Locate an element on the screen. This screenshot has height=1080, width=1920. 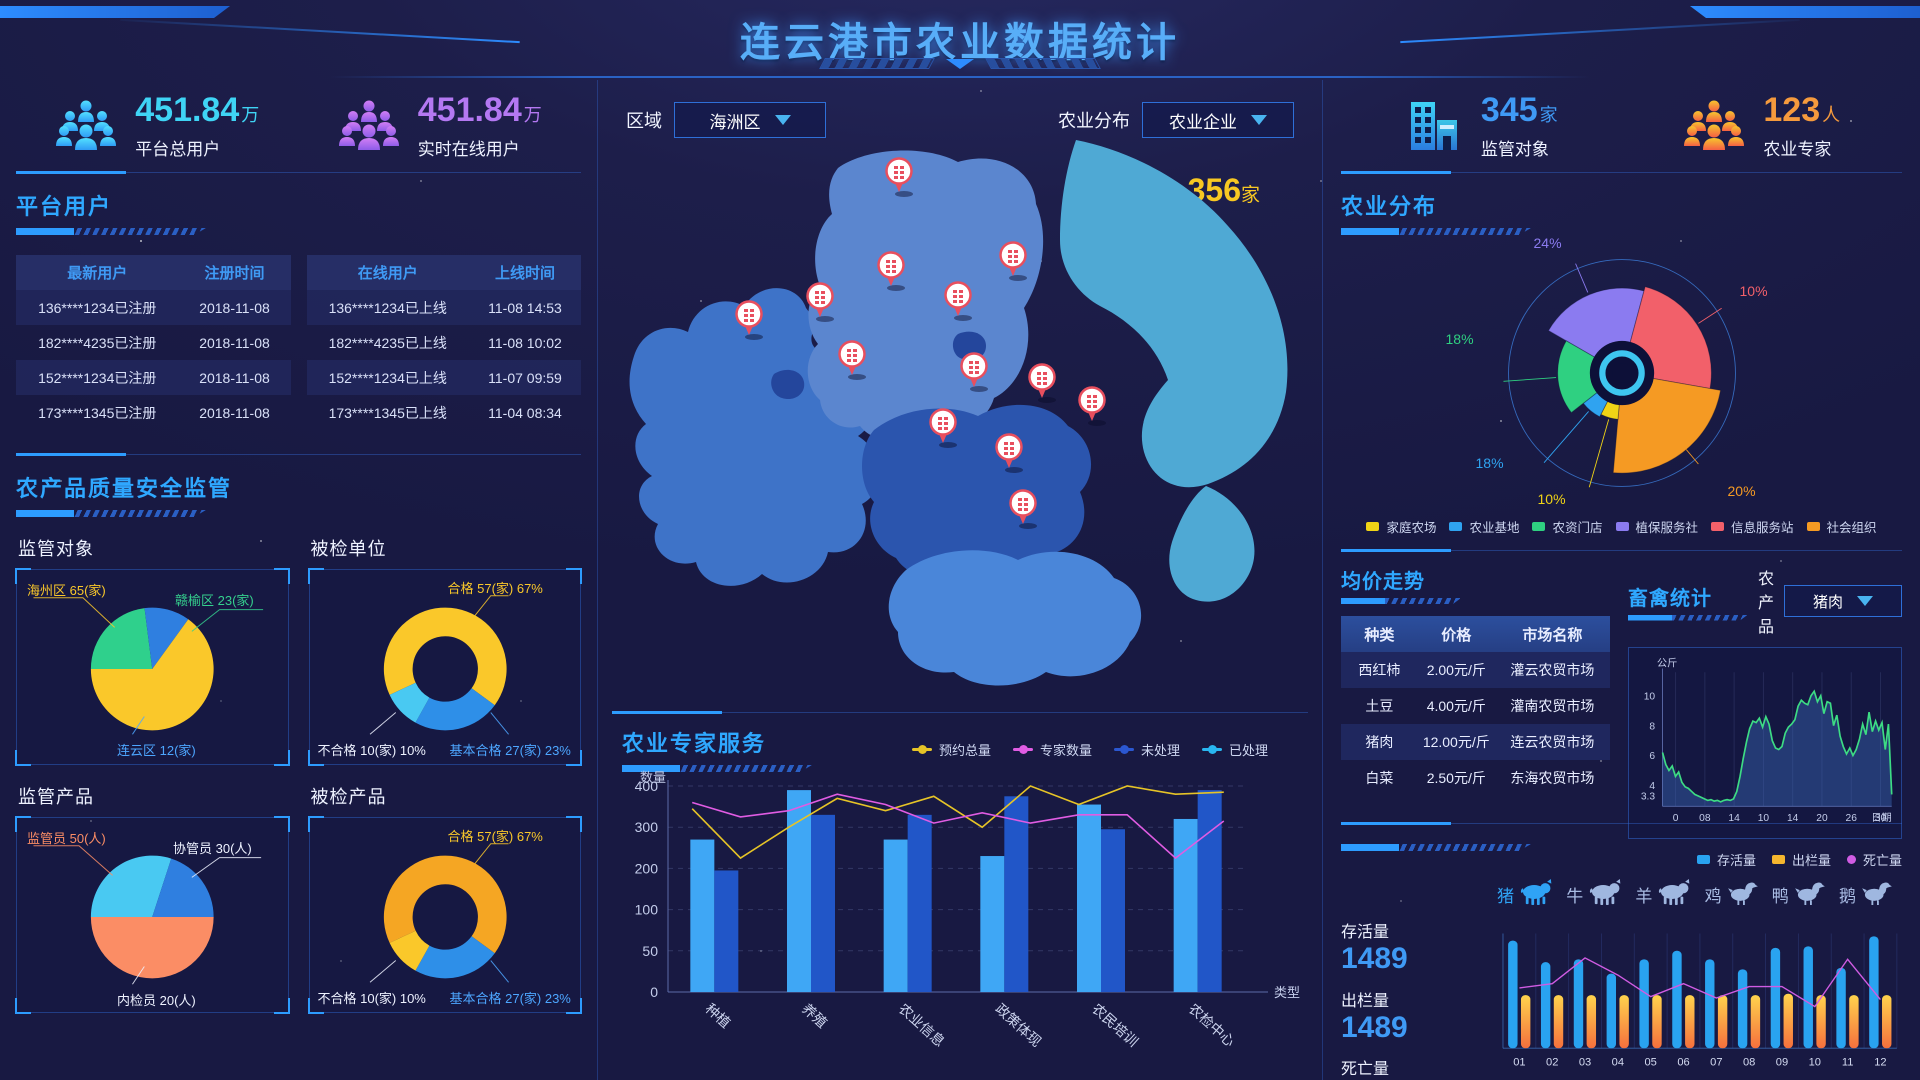
stat-online-users: 451.84 万 实时在线用户 is located at coordinates (440, 126).